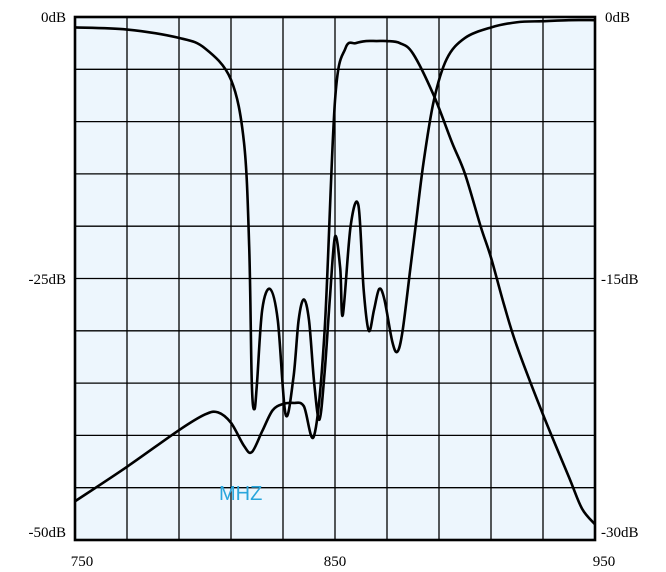  Describe the element at coordinates (82, 562) in the screenshot. I see `x-tick-750: 750` at that location.